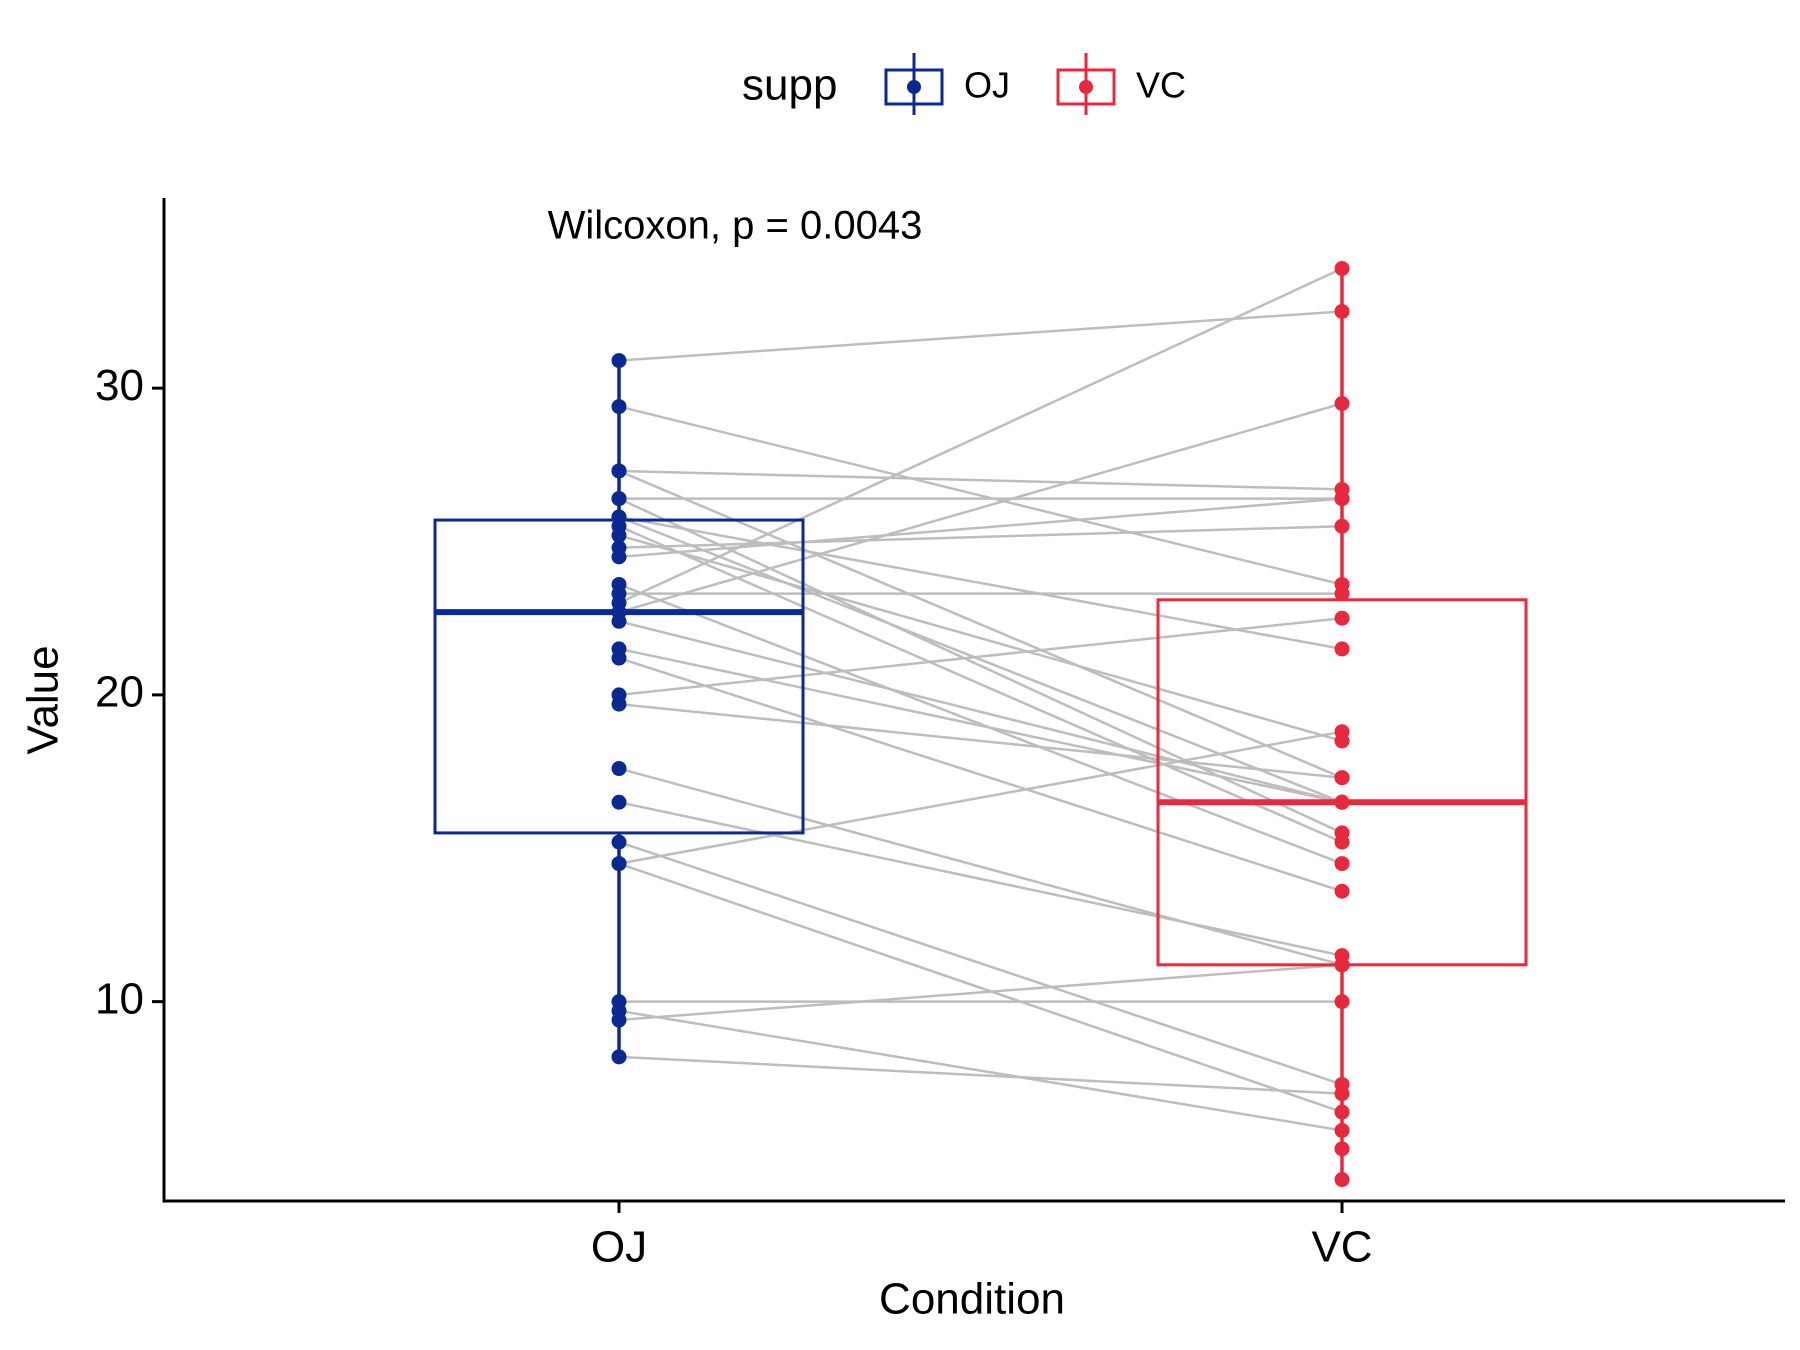  I want to click on legend: supp OJ VC, so click(964, 84).